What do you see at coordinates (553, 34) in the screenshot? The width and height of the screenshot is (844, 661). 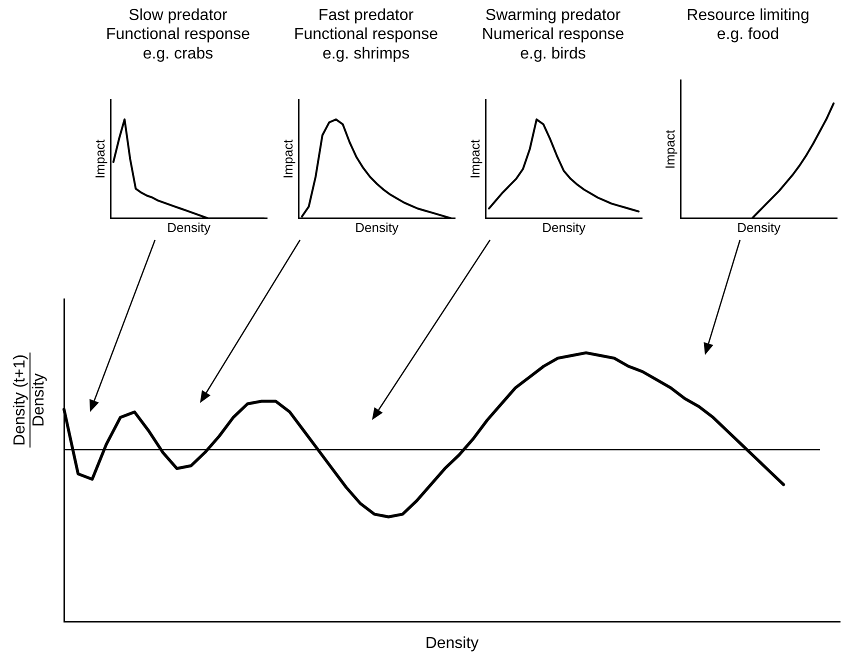 I see `chart-title: Swarming predator Numerical response e.g. birds` at bounding box center [553, 34].